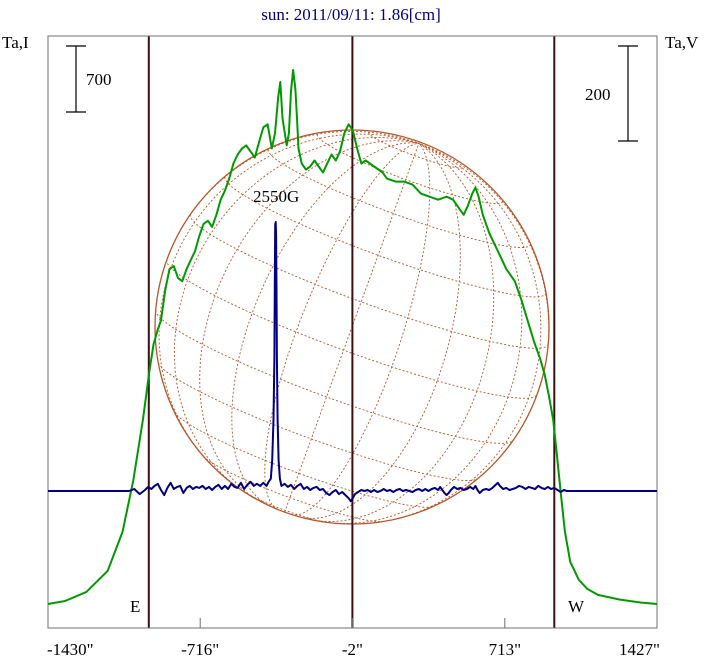 Image resolution: width=708 pixels, height=662 pixels. Describe the element at coordinates (99, 79) in the screenshot. I see `left-scale-value: 700` at that location.